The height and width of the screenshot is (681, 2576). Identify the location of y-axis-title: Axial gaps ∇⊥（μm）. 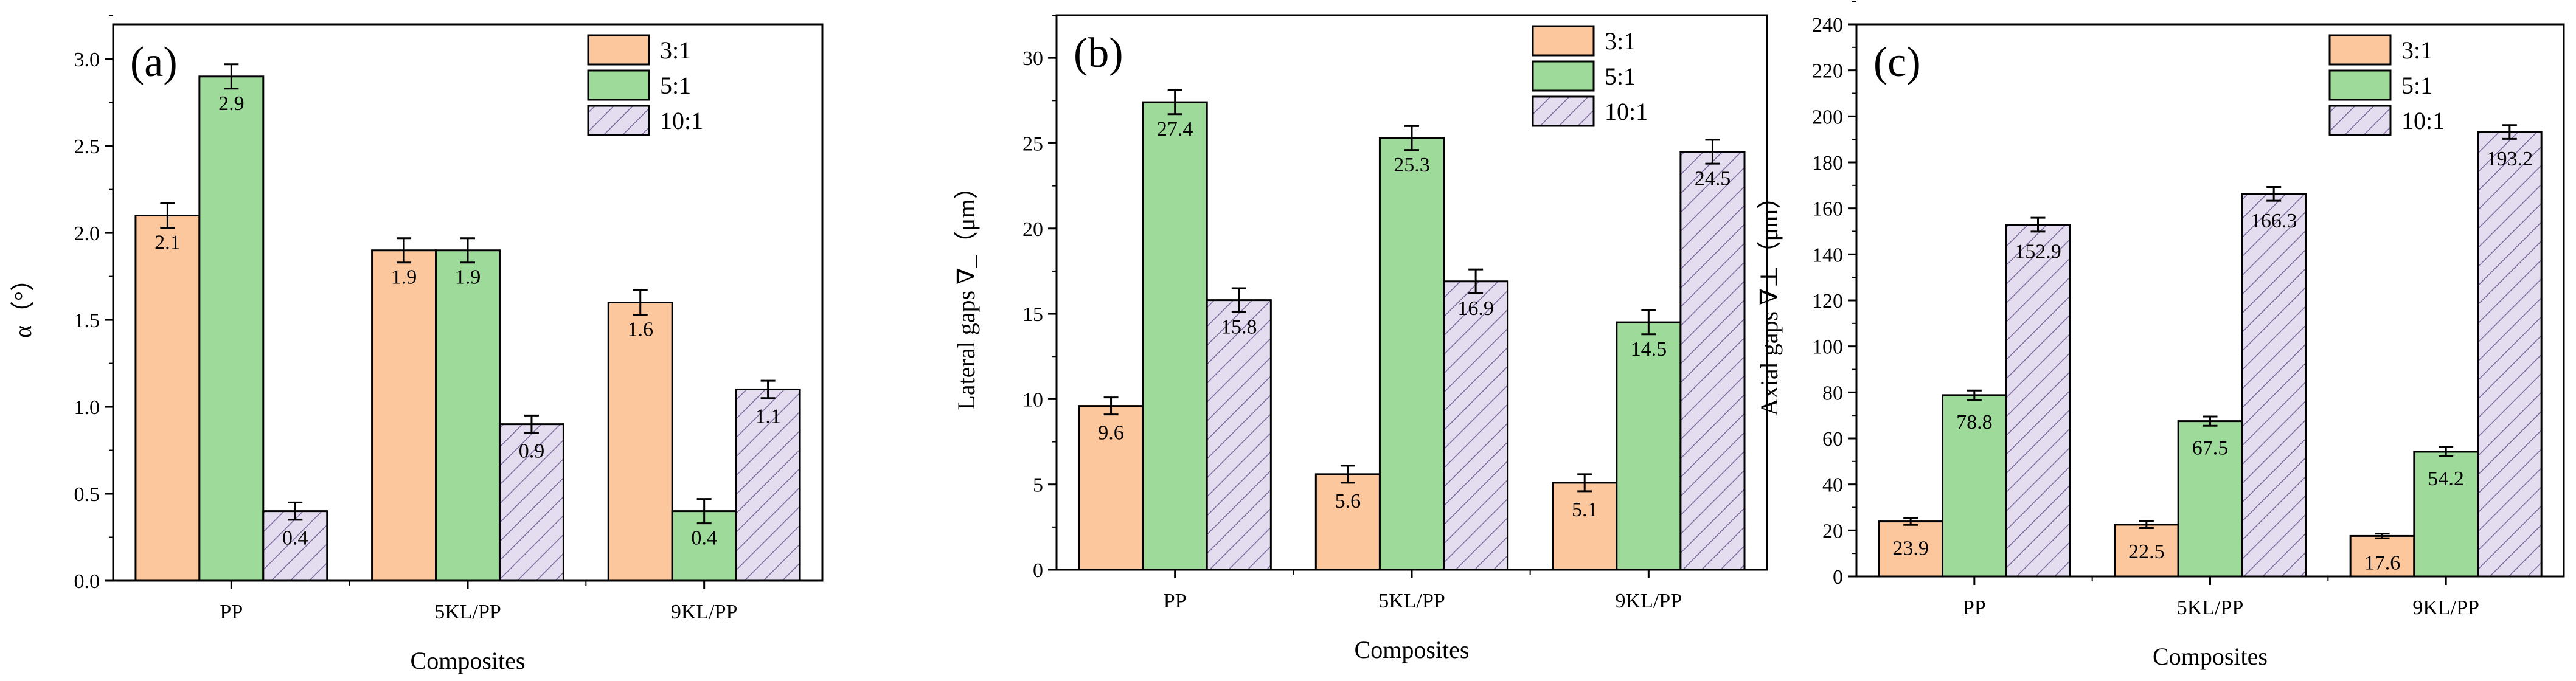
(1769, 300).